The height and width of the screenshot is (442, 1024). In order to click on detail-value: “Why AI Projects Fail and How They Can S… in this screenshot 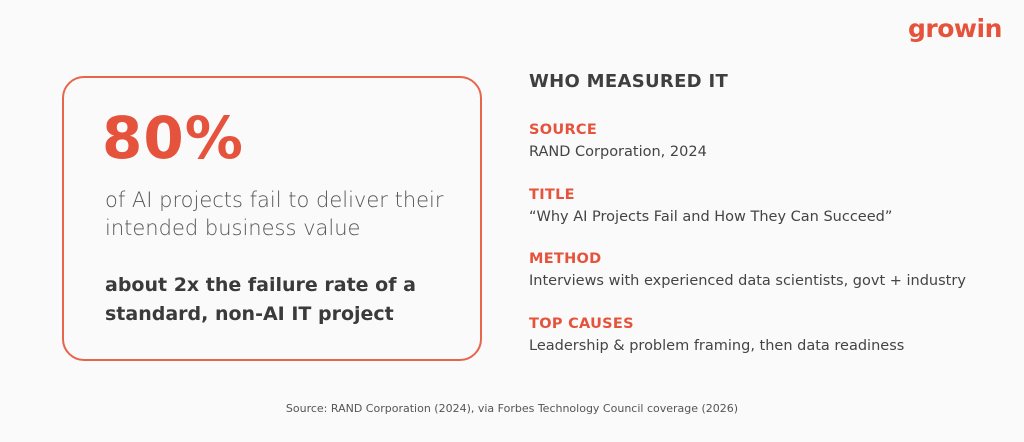, I will do `click(711, 217)`.